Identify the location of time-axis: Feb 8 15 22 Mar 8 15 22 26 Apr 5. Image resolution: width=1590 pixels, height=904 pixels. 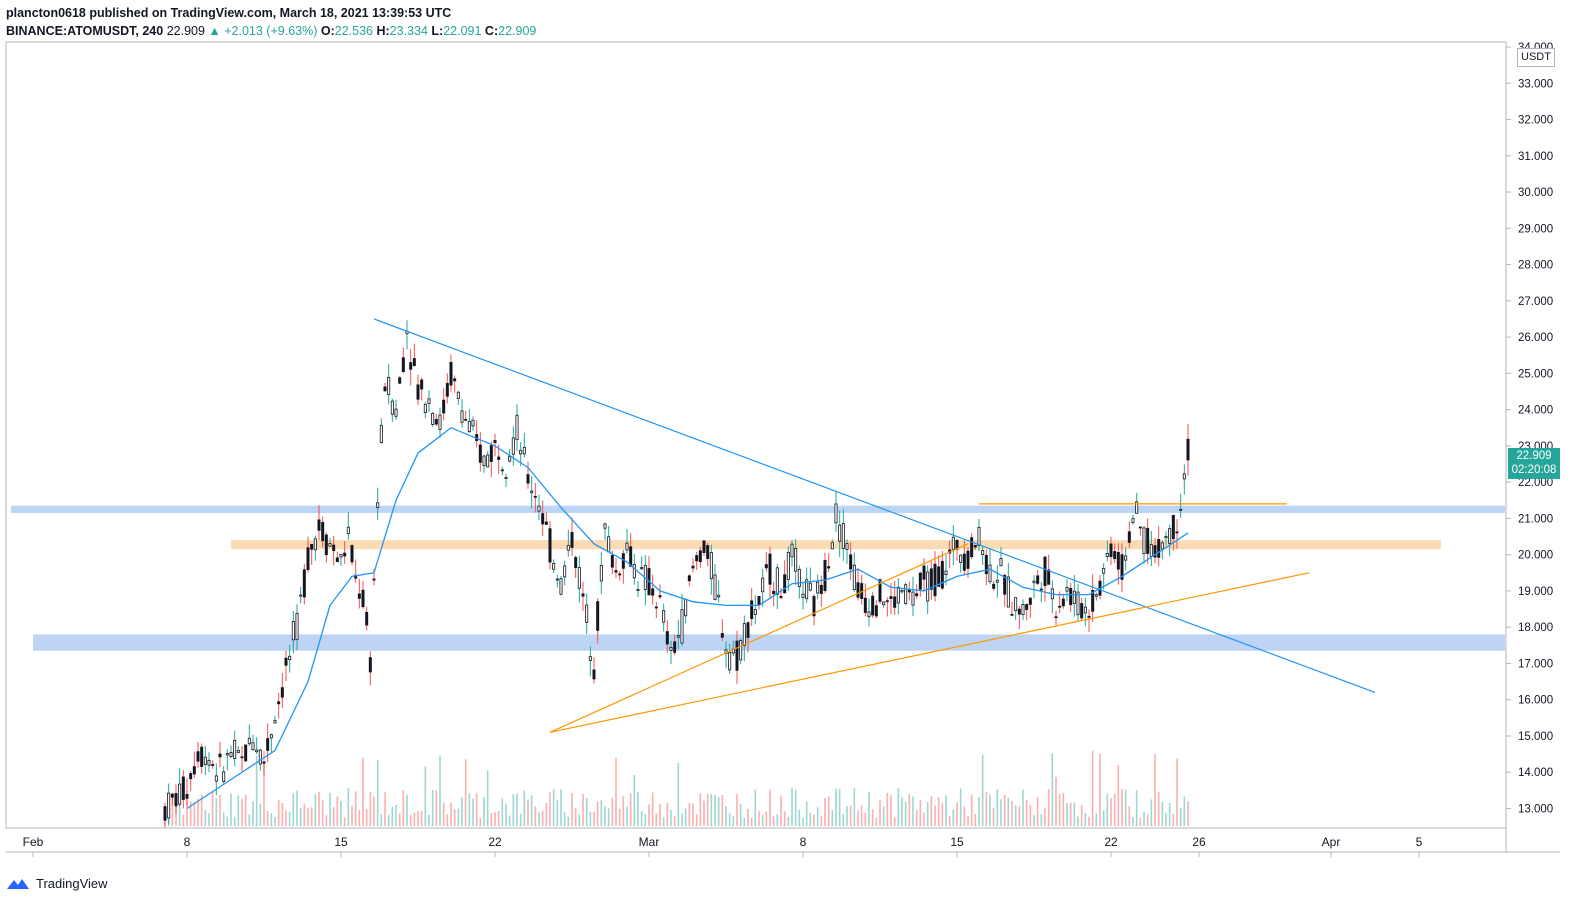
(723, 846).